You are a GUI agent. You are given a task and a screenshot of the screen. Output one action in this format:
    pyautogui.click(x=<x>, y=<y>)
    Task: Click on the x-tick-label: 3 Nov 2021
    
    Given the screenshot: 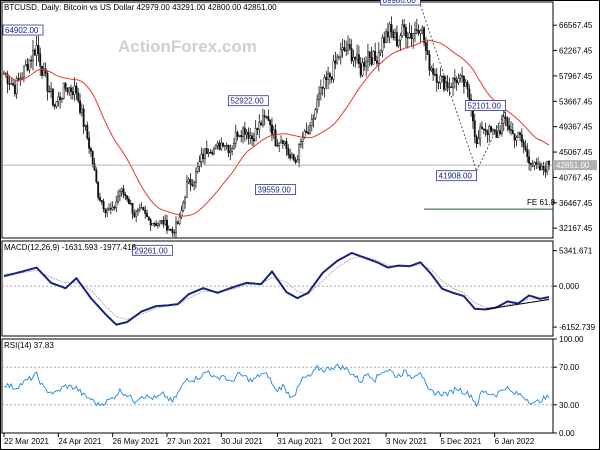 What is the action you would take?
    pyautogui.click(x=406, y=441)
    